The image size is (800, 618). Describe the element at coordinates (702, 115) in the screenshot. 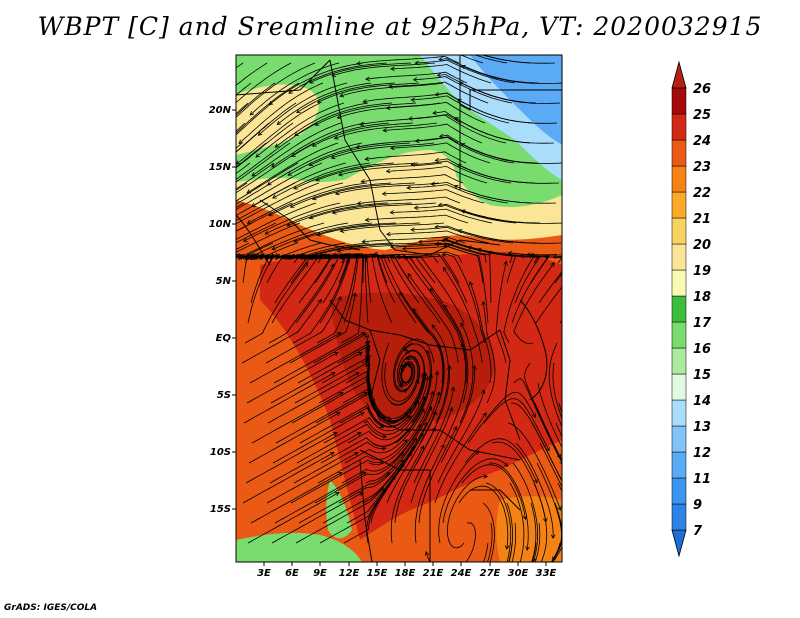

I see `colorbar-label: 25` at that location.